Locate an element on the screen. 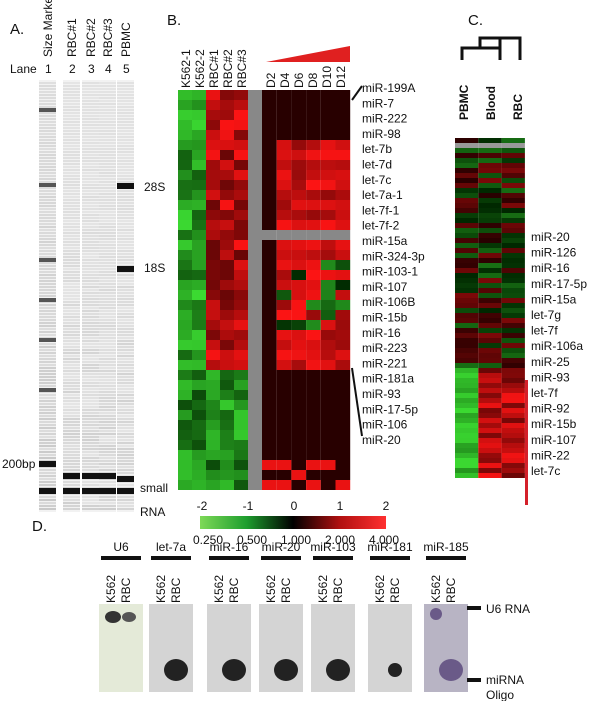 The image size is (605, 701). scale-label: 1.000 is located at coordinates (296, 540).